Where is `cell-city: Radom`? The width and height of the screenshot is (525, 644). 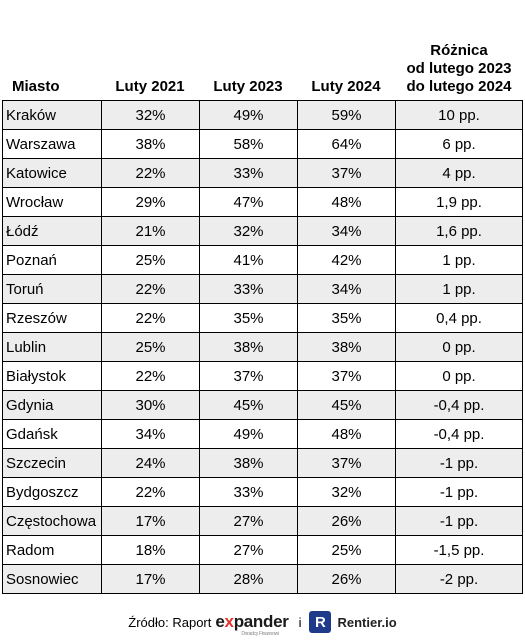 cell-city: Radom is located at coordinates (52, 550).